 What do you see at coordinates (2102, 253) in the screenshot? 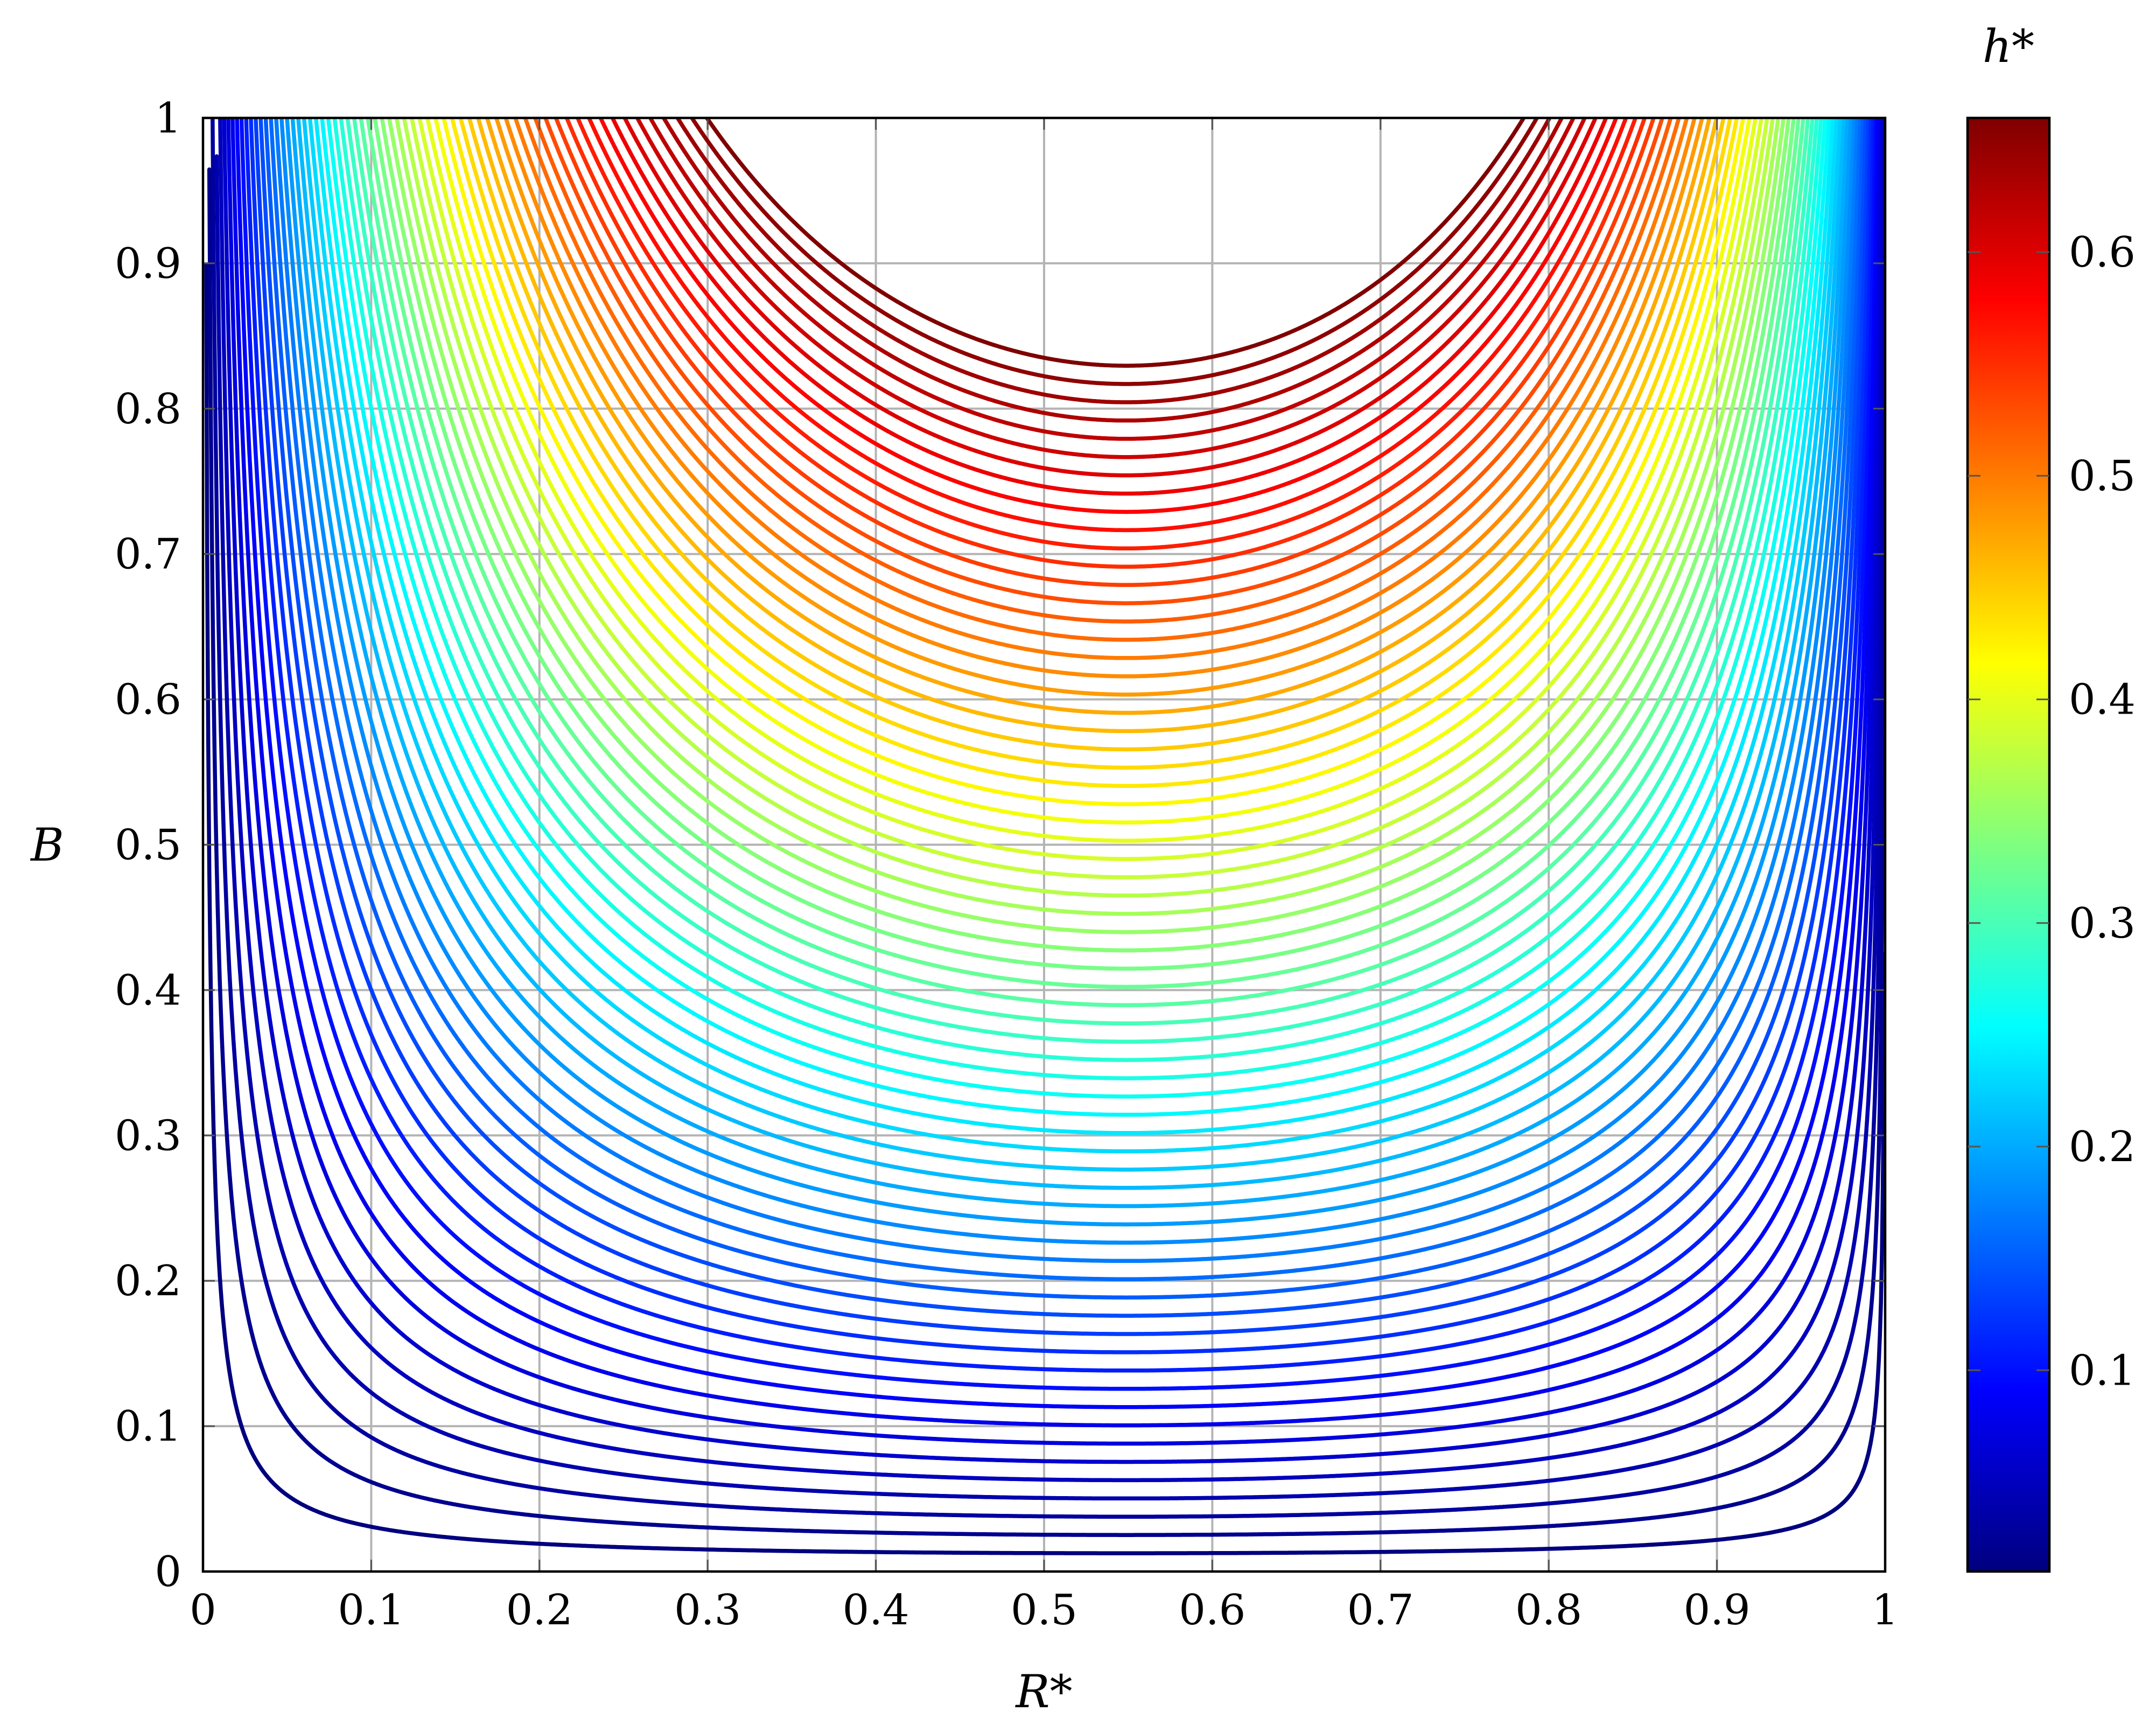
I see `colorbar-tick-label: 0.6` at bounding box center [2102, 253].